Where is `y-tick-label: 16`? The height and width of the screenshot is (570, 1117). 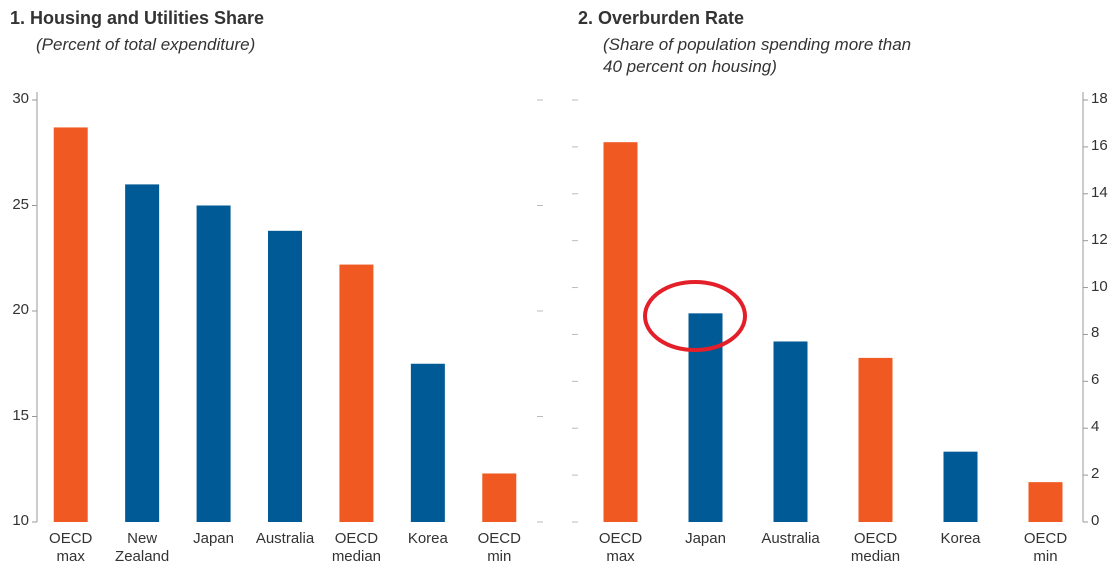
y-tick-label: 16 is located at coordinates (1099, 145).